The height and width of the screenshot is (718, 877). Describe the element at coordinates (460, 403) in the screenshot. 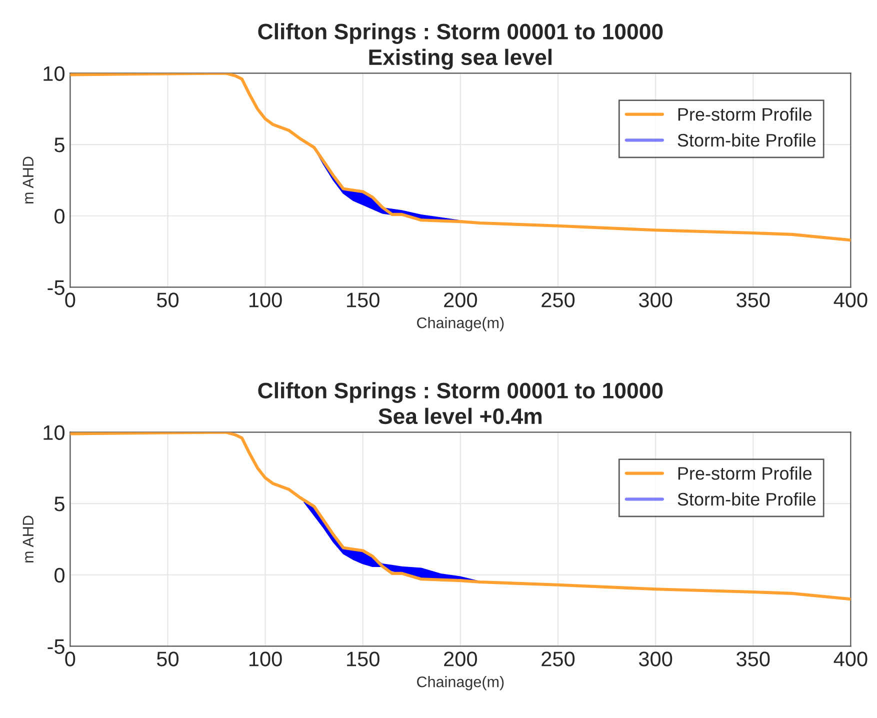

I see `chart-title: Clifton Springs : Storm 00001 to 10000 Sea level +0.4m` at that location.